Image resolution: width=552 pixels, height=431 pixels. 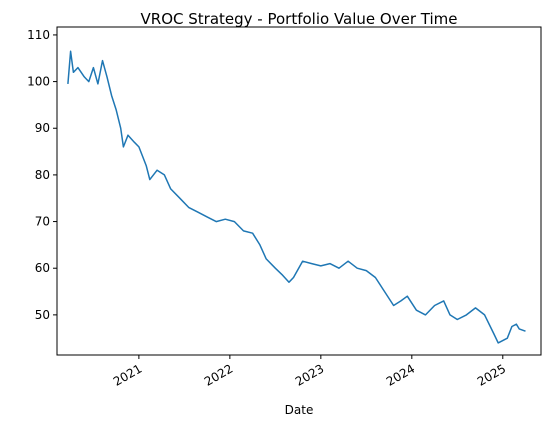 What do you see at coordinates (38, 82) in the screenshot?
I see `y-tick-label: 100` at bounding box center [38, 82].